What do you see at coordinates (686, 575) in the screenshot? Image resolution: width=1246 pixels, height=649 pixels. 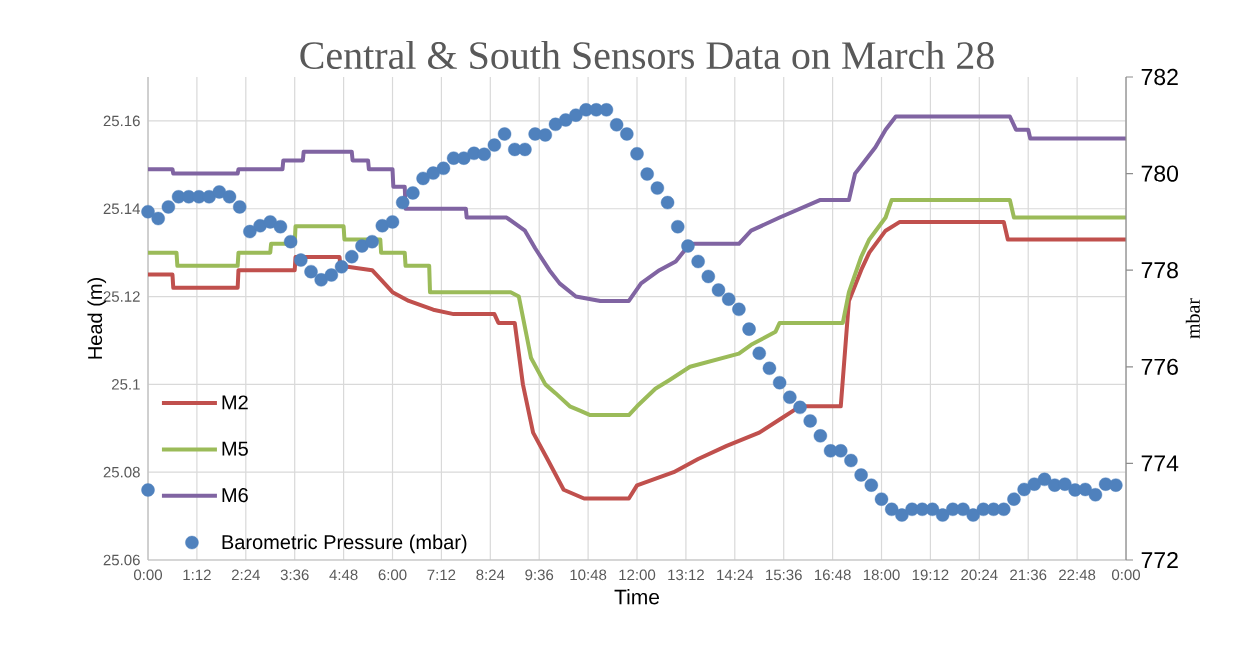 I see `x-tick-label: 13:12` at bounding box center [686, 575].